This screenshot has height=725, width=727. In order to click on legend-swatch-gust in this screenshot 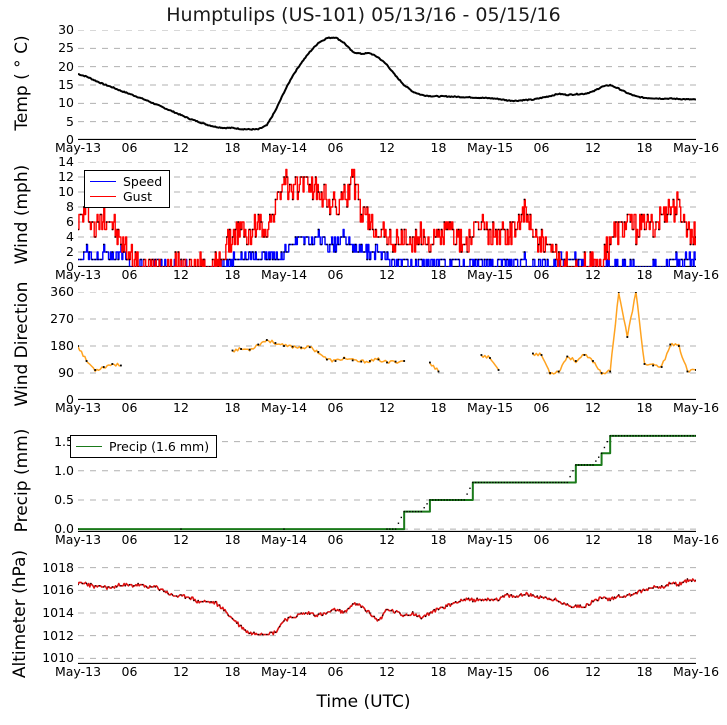, I will do `click(103, 196)`.